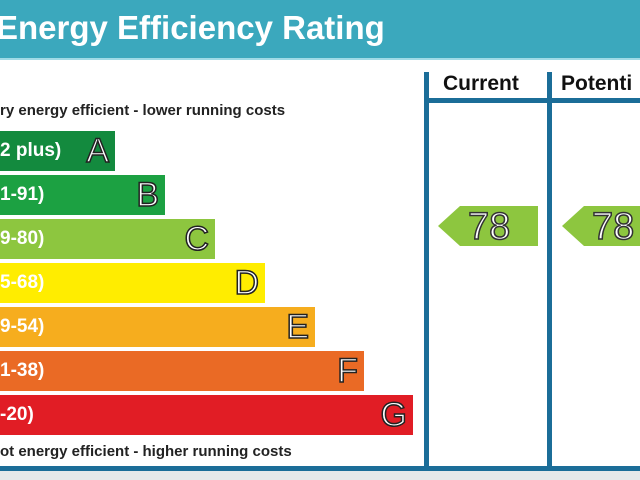 The height and width of the screenshot is (480, 640). Describe the element at coordinates (157, 327) in the screenshot. I see `band-bar-e: 9-54) E` at that location.